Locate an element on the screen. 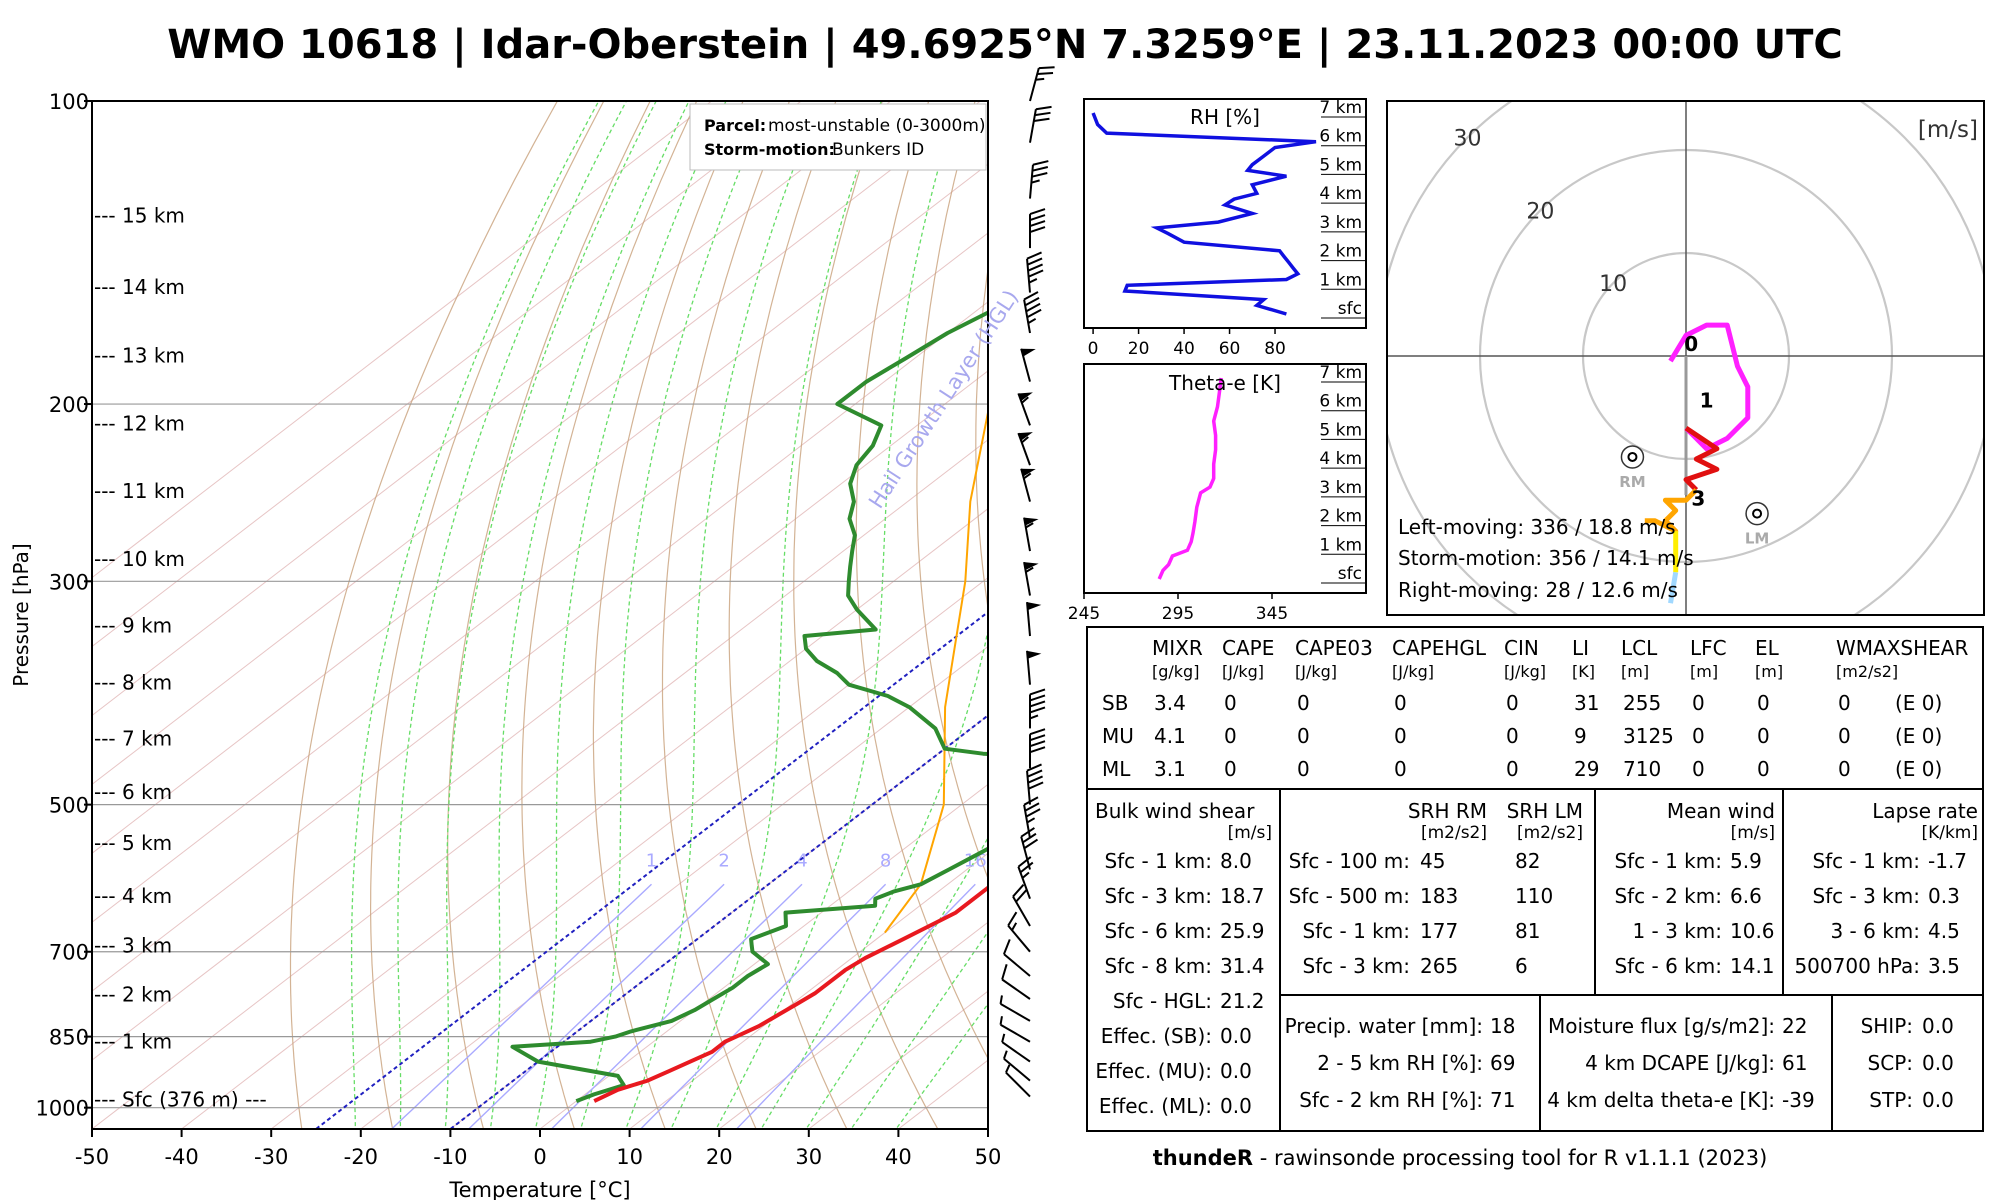 This screenshot has width=2000, height=1200. height-tick-label: 4 km is located at coordinates (1340, 459).